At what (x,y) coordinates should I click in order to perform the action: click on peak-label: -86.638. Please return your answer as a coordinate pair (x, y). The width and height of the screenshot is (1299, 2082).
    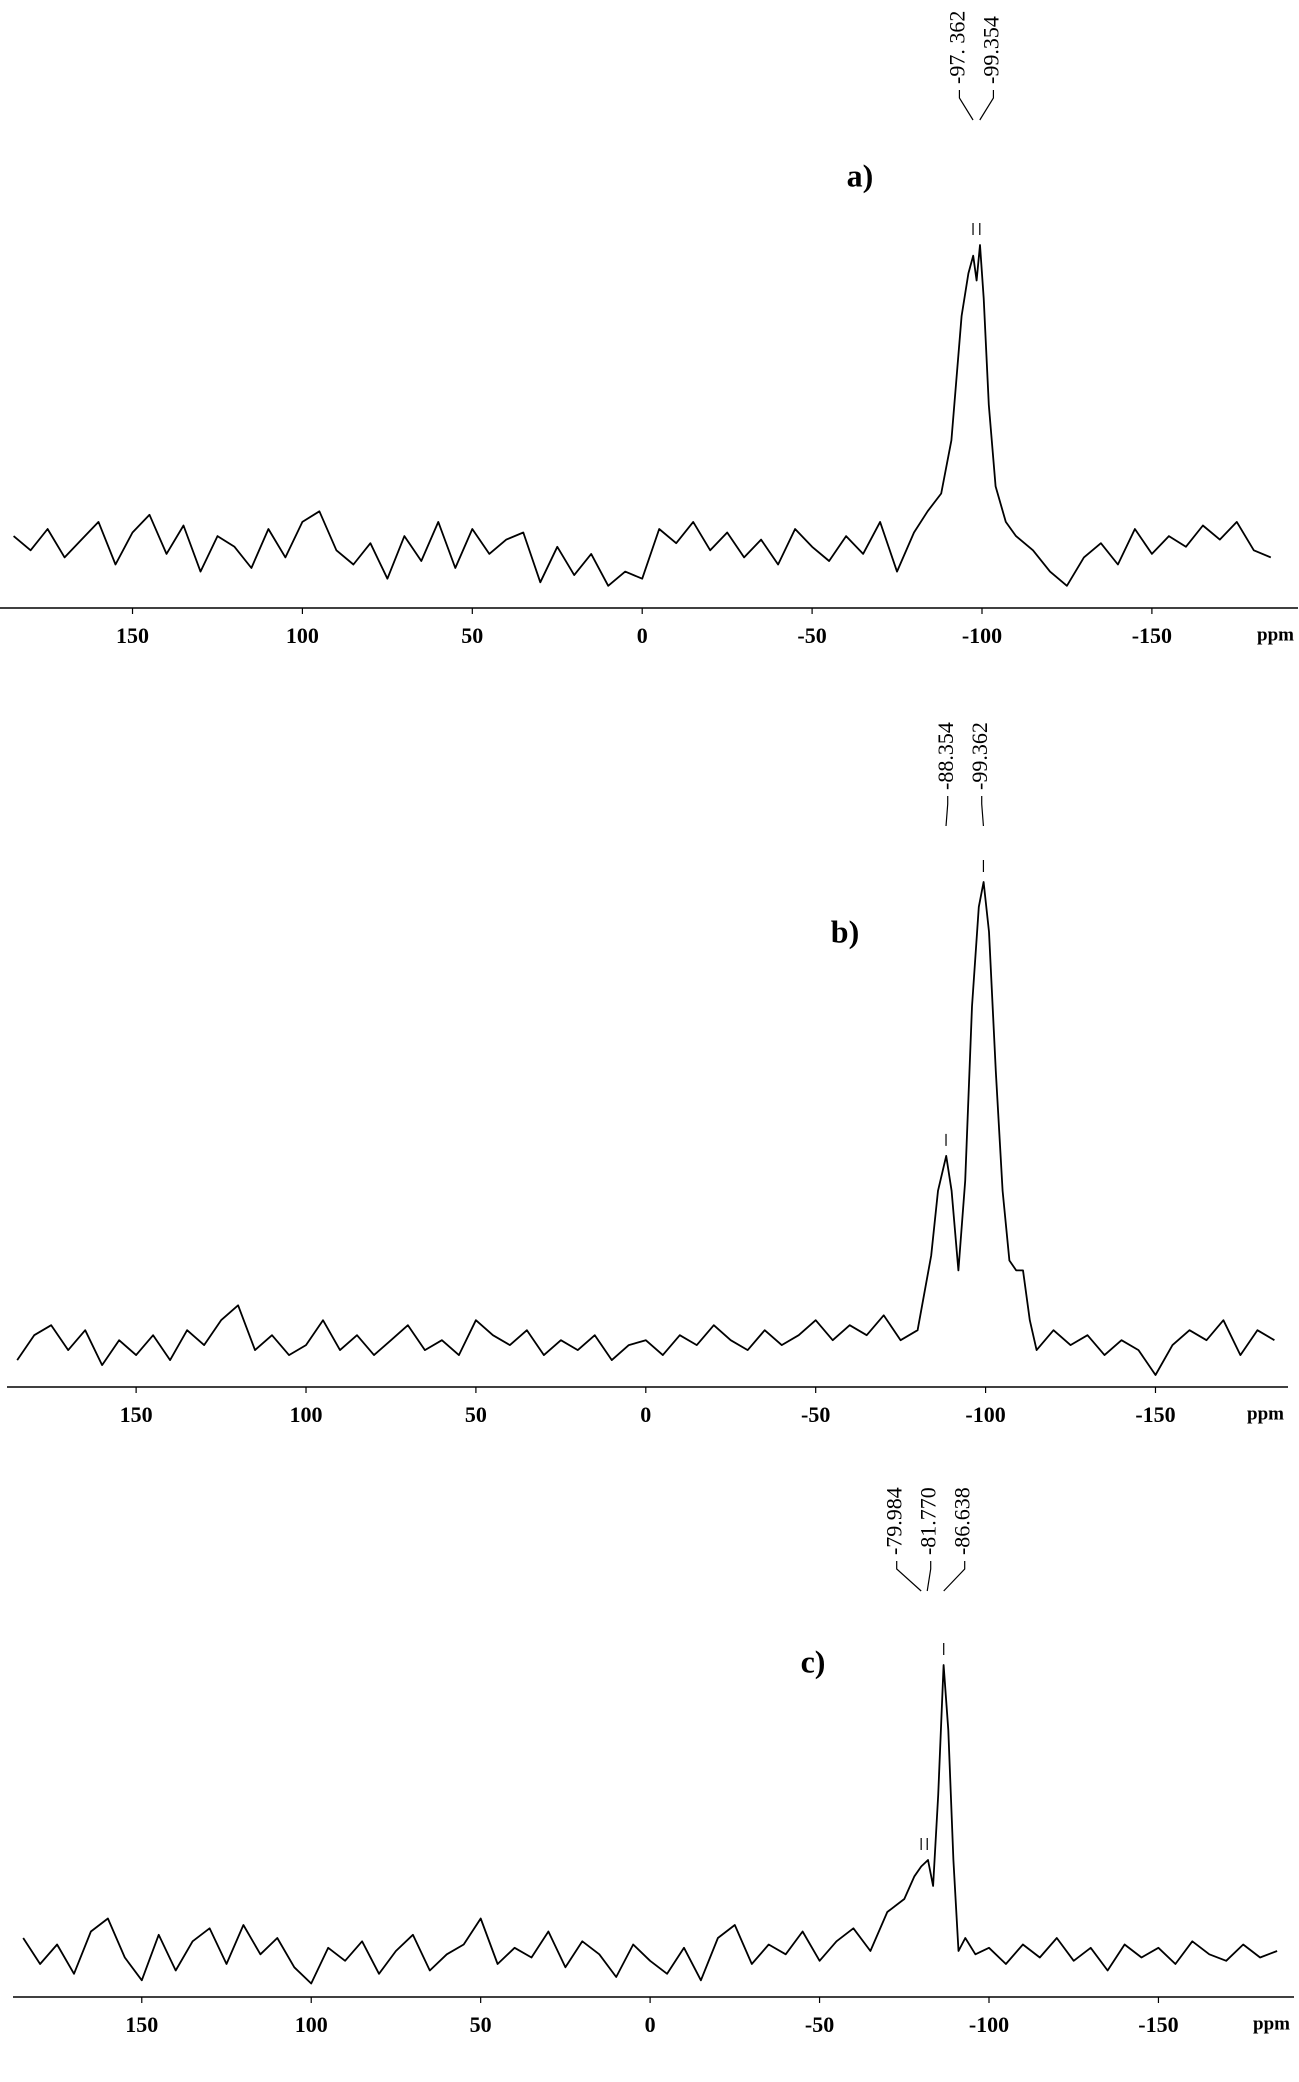
    Looking at the image, I should click on (962, 1521).